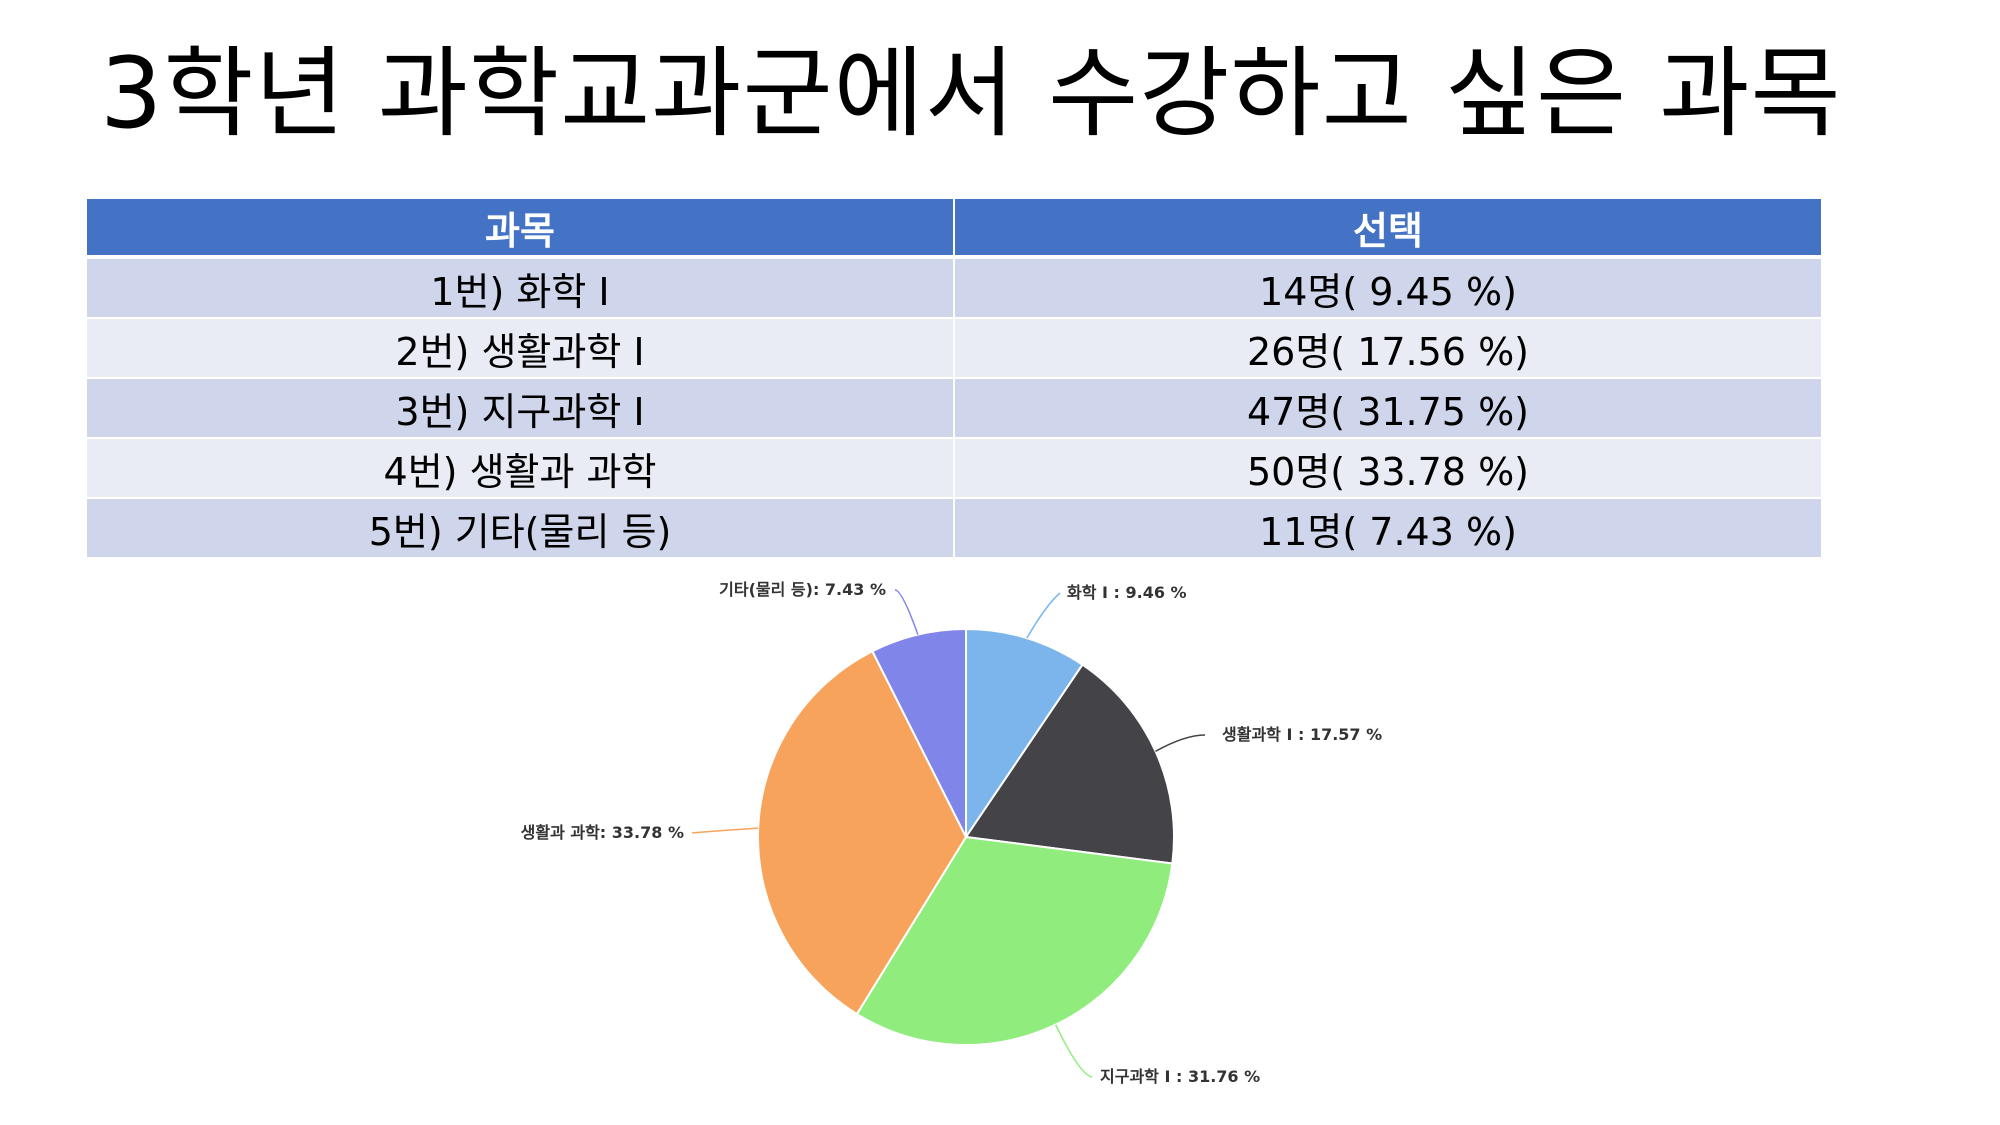  What do you see at coordinates (1388, 468) in the screenshot?
I see `row-choice: 50명( 33.78 %)` at bounding box center [1388, 468].